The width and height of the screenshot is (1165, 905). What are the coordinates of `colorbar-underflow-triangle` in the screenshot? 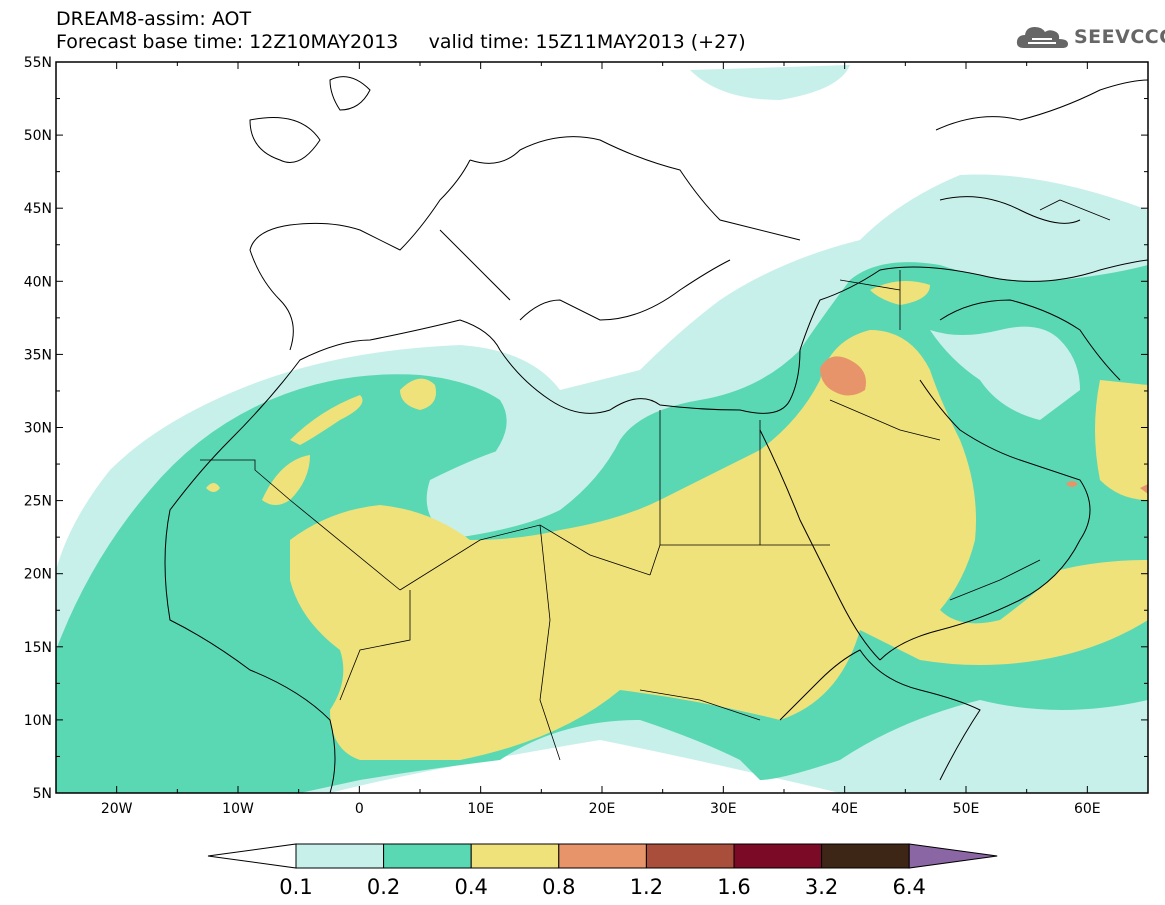 It's located at (252, 856).